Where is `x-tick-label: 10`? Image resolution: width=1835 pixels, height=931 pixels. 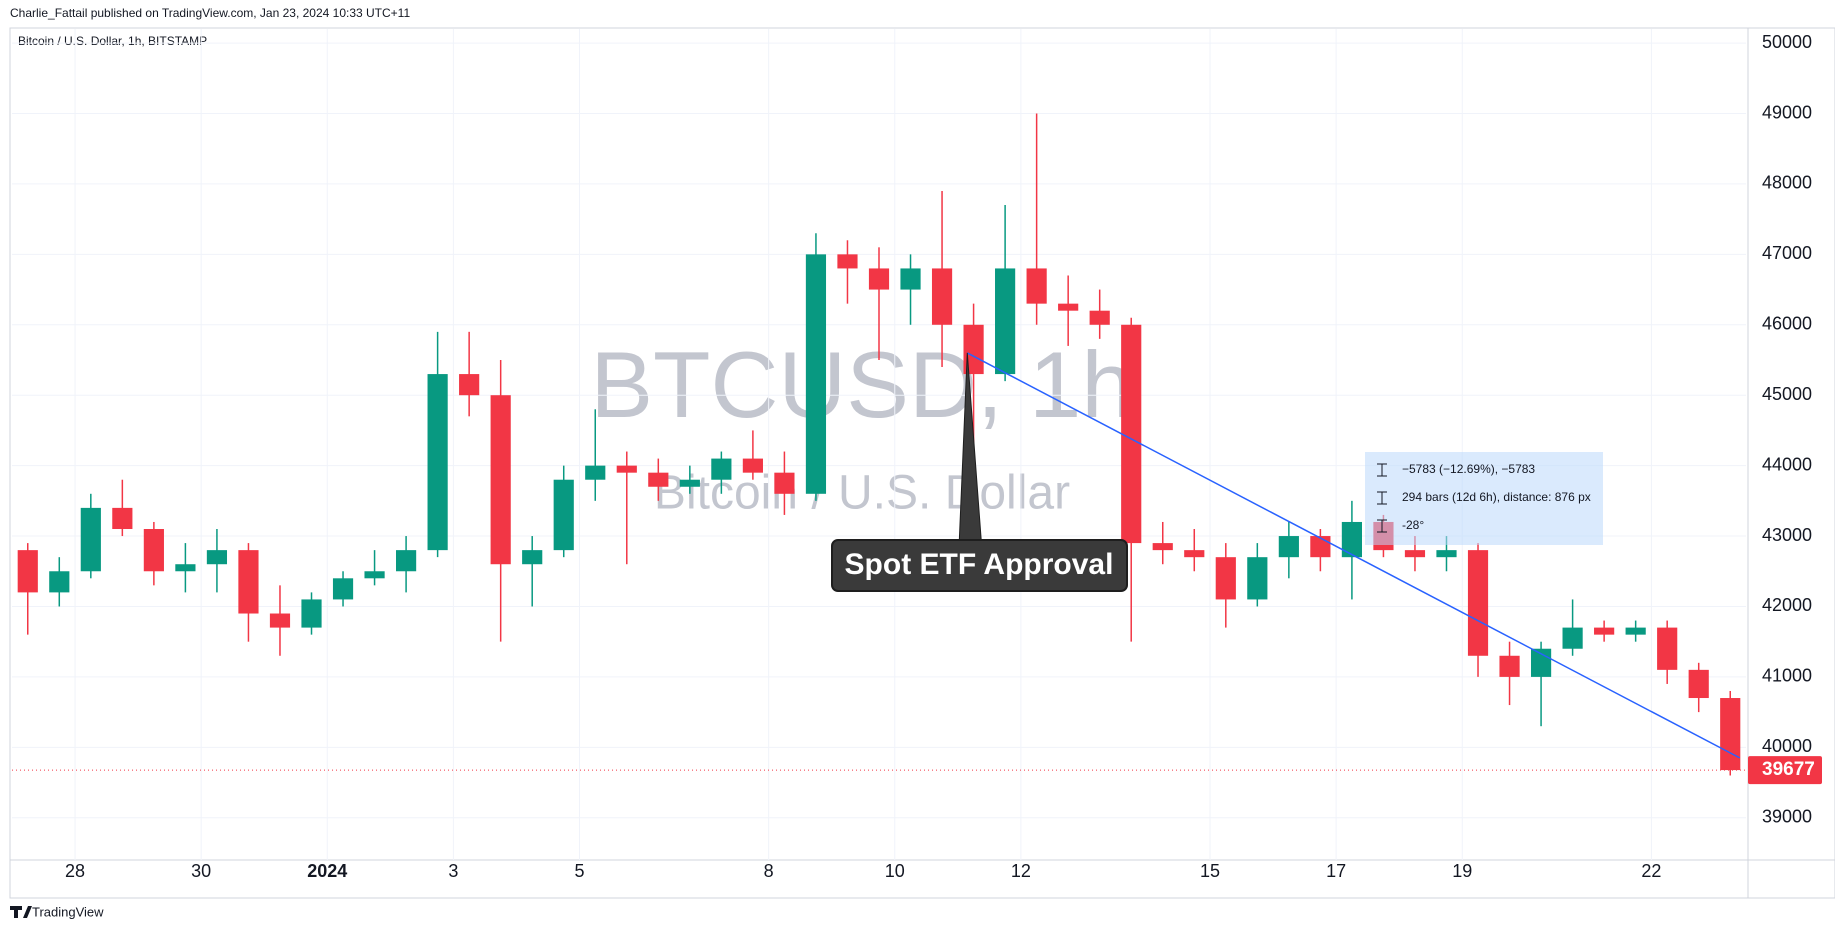 x-tick-label: 10 is located at coordinates (895, 871).